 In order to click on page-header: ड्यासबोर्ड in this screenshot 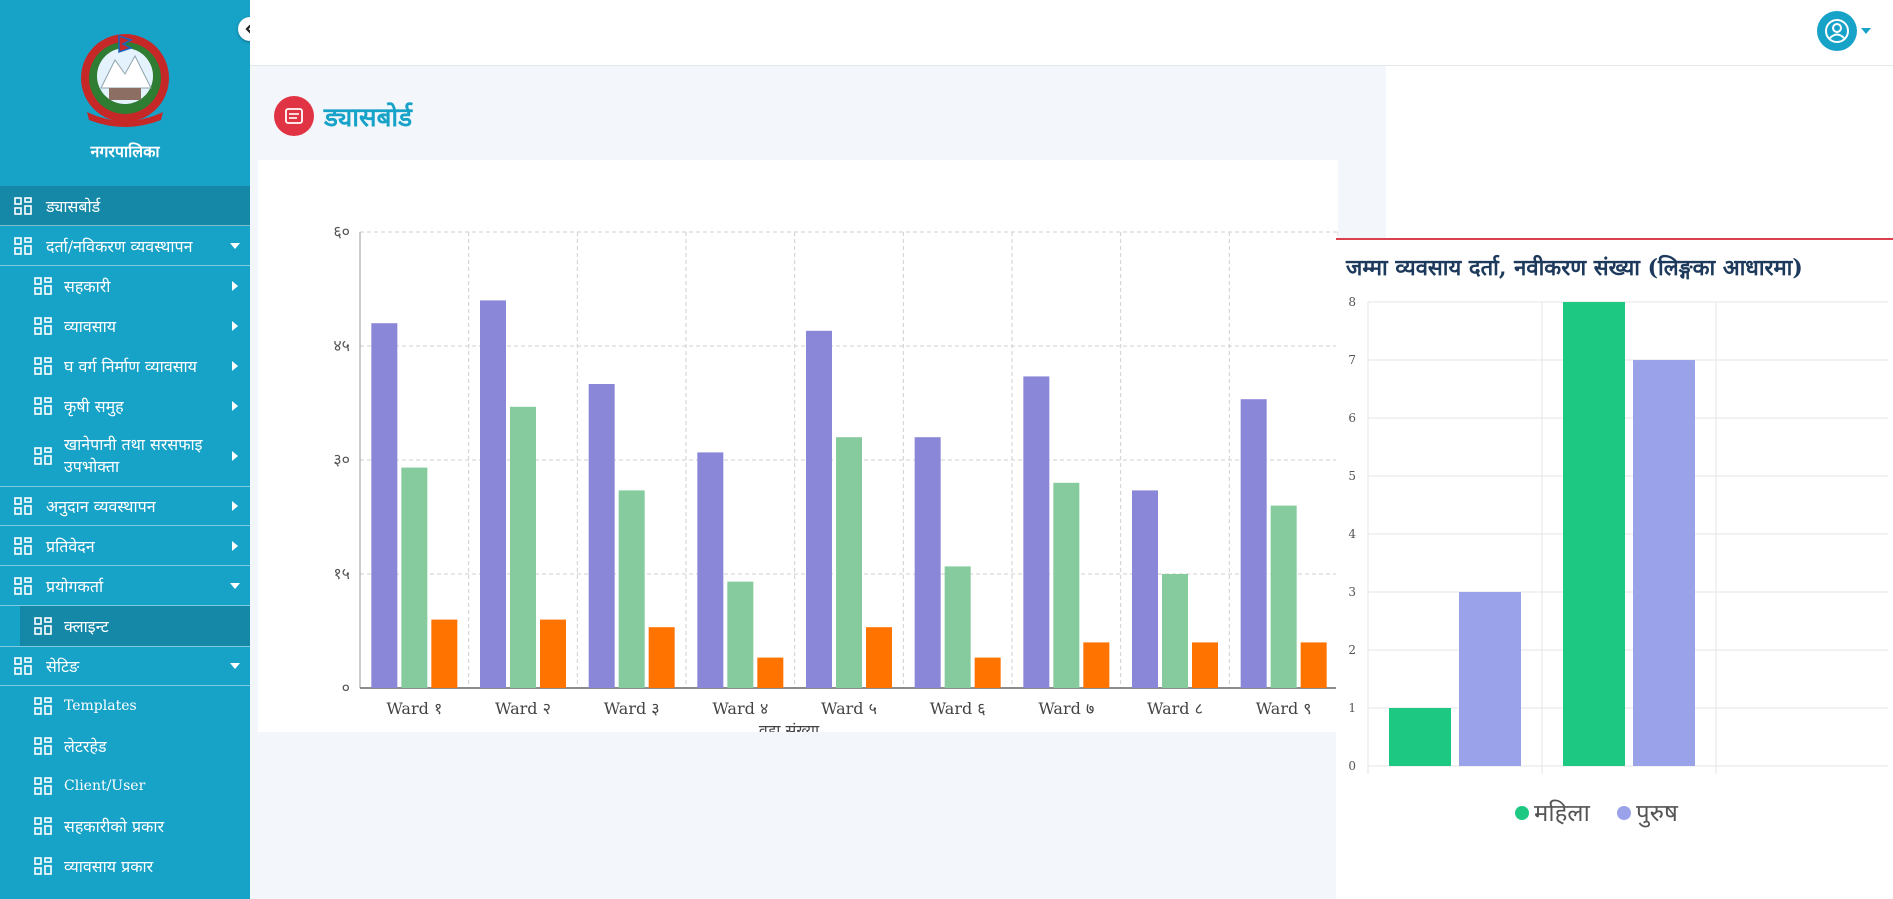, I will do `click(343, 116)`.